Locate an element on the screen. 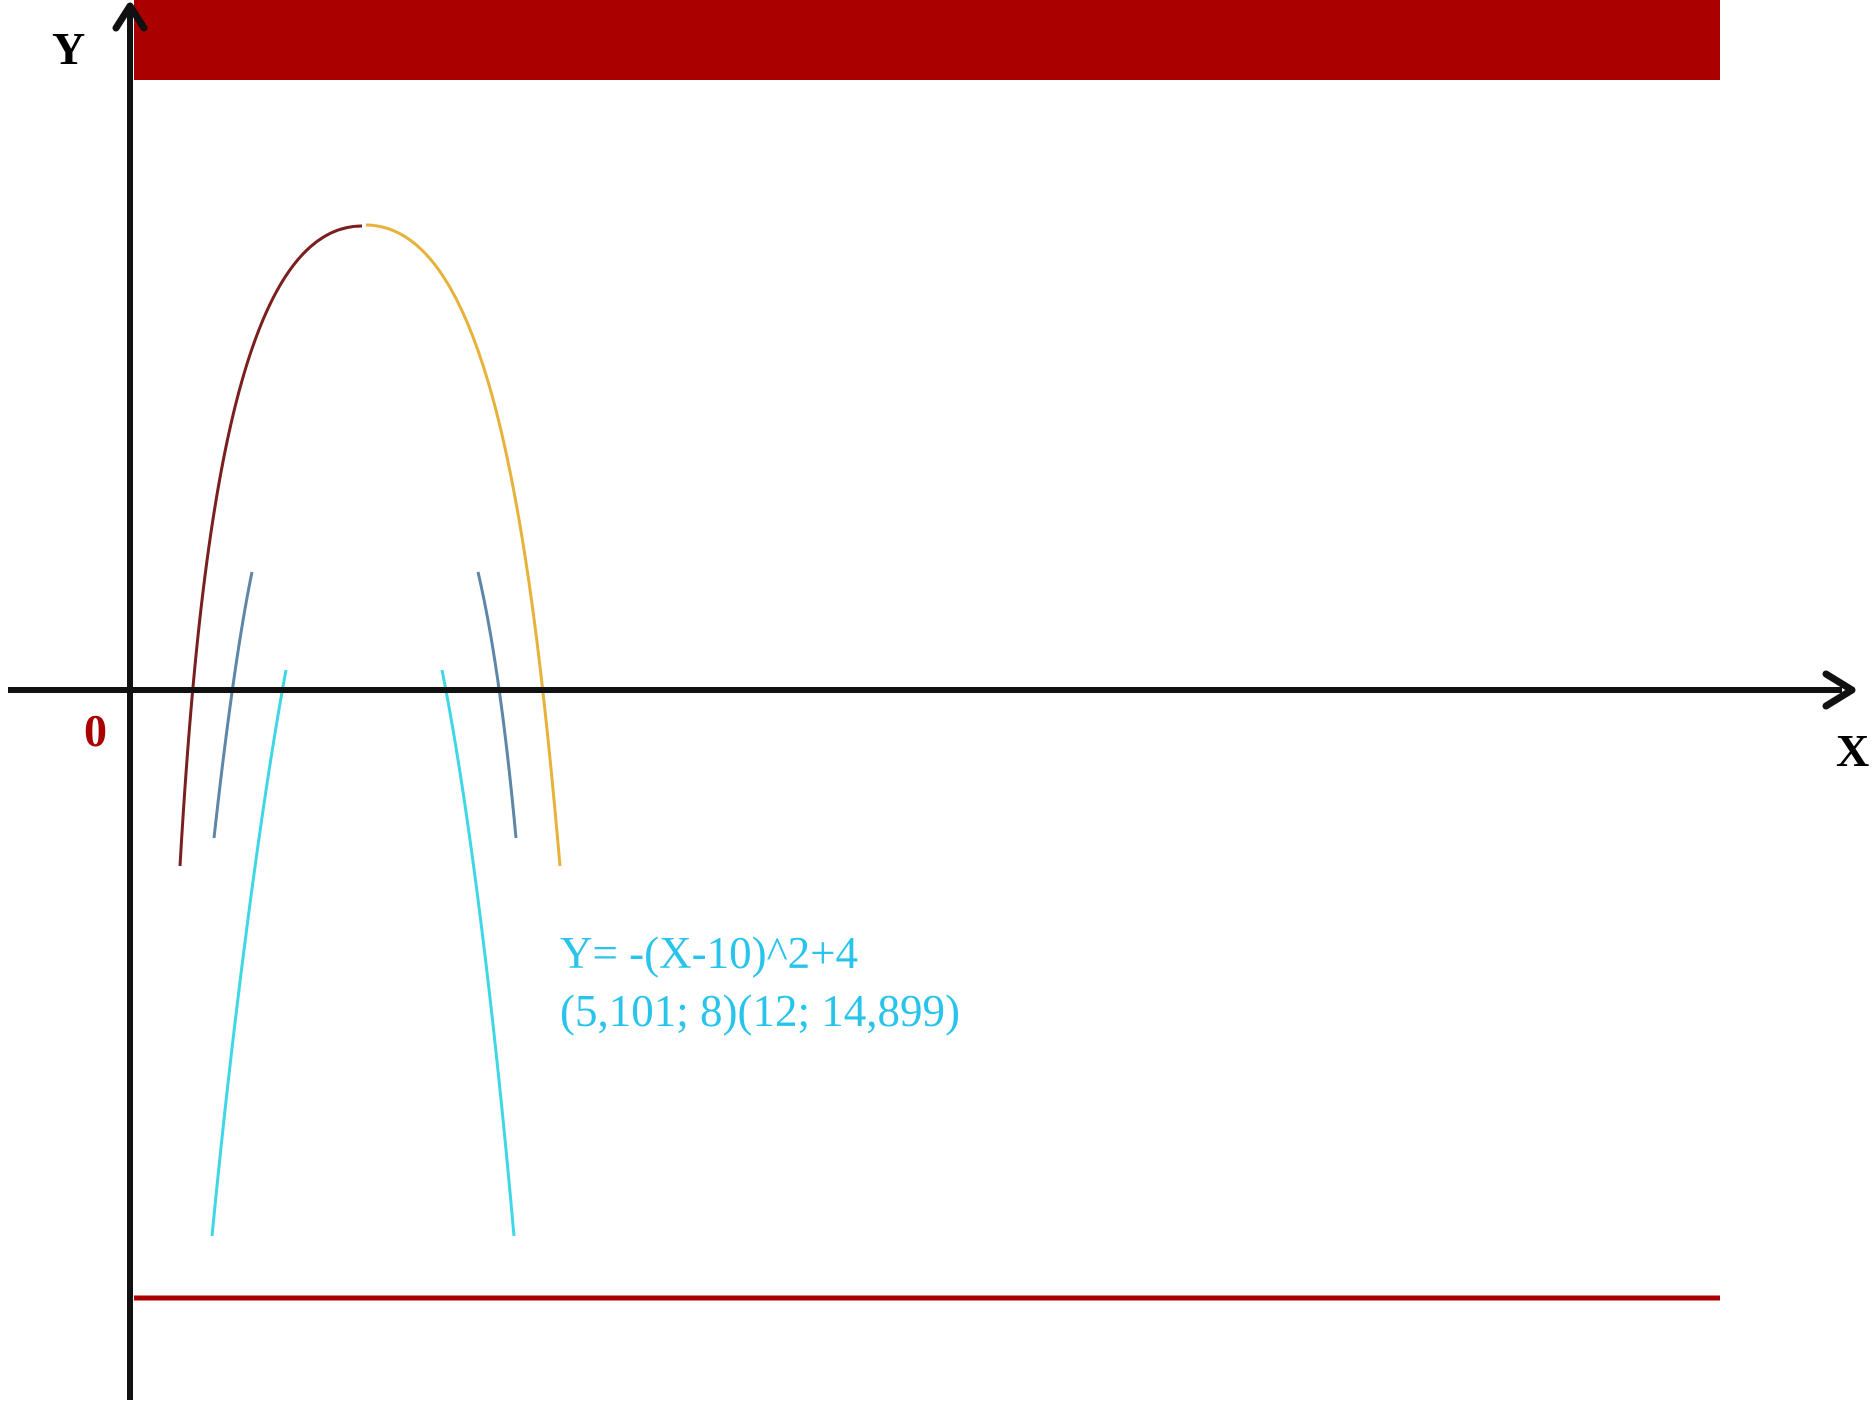 The image size is (1876, 1404). y-axis-label: Y is located at coordinates (69, 48).